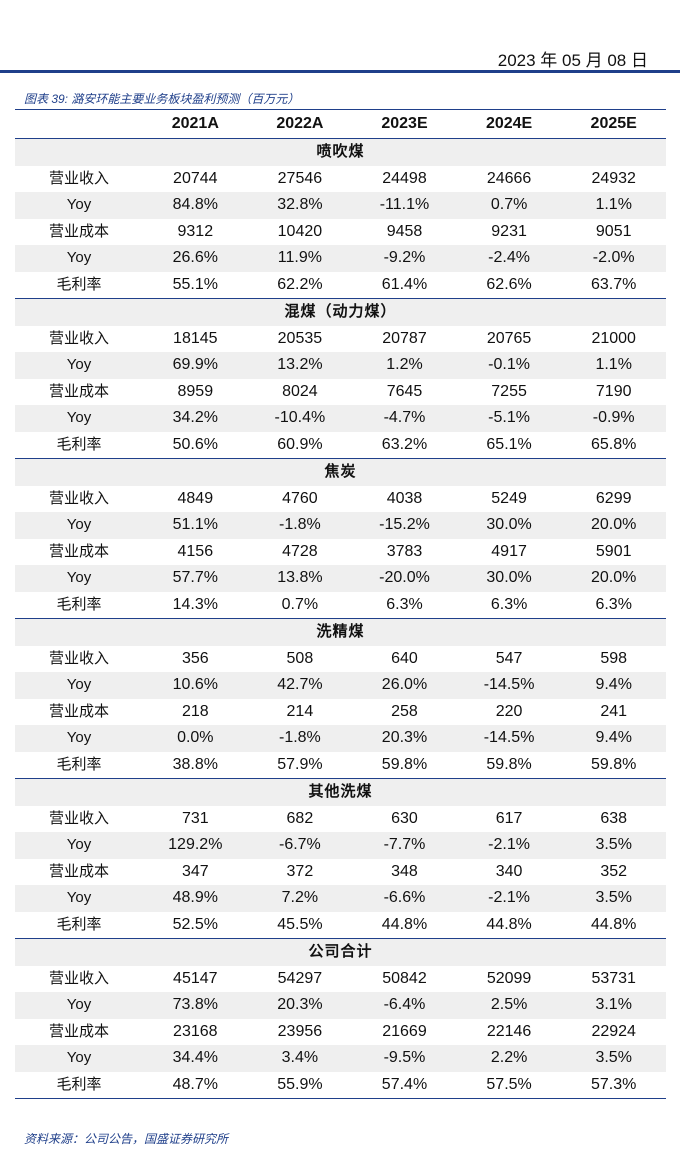  Describe the element at coordinates (509, 444) in the screenshot. I see `table-cell: 65.1%` at that location.